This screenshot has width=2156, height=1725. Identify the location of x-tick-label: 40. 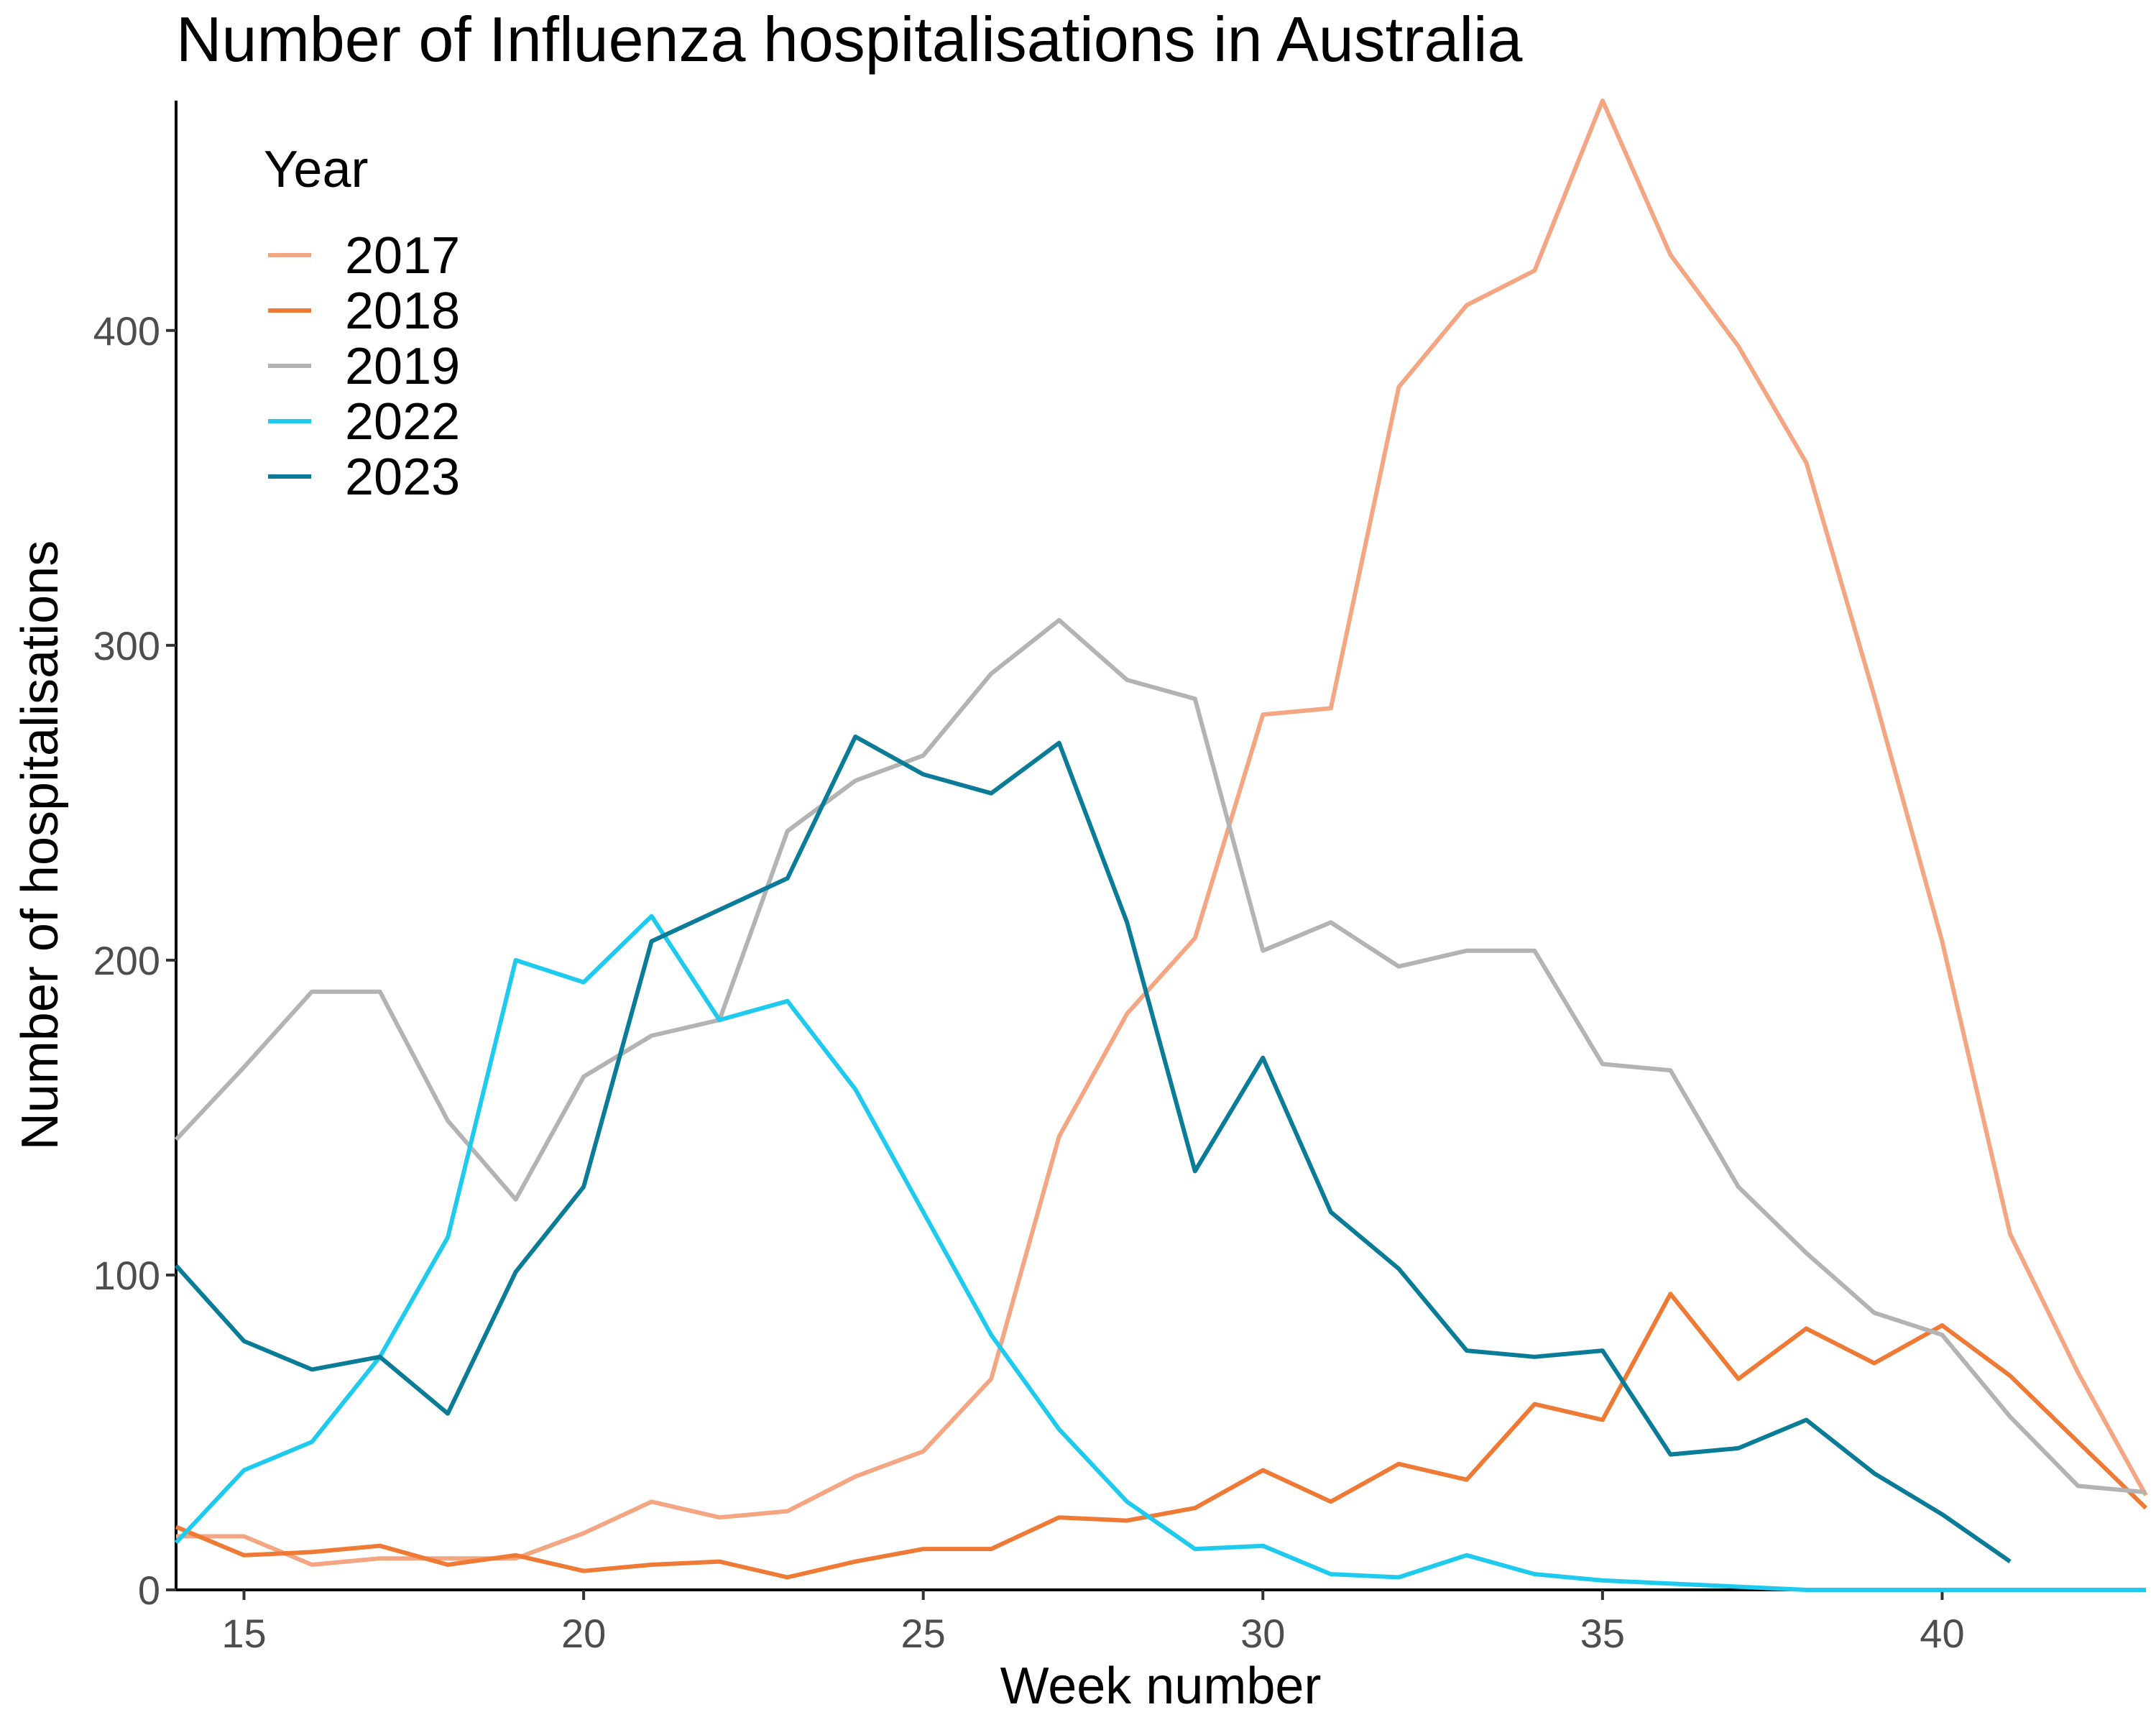
(1942, 1633).